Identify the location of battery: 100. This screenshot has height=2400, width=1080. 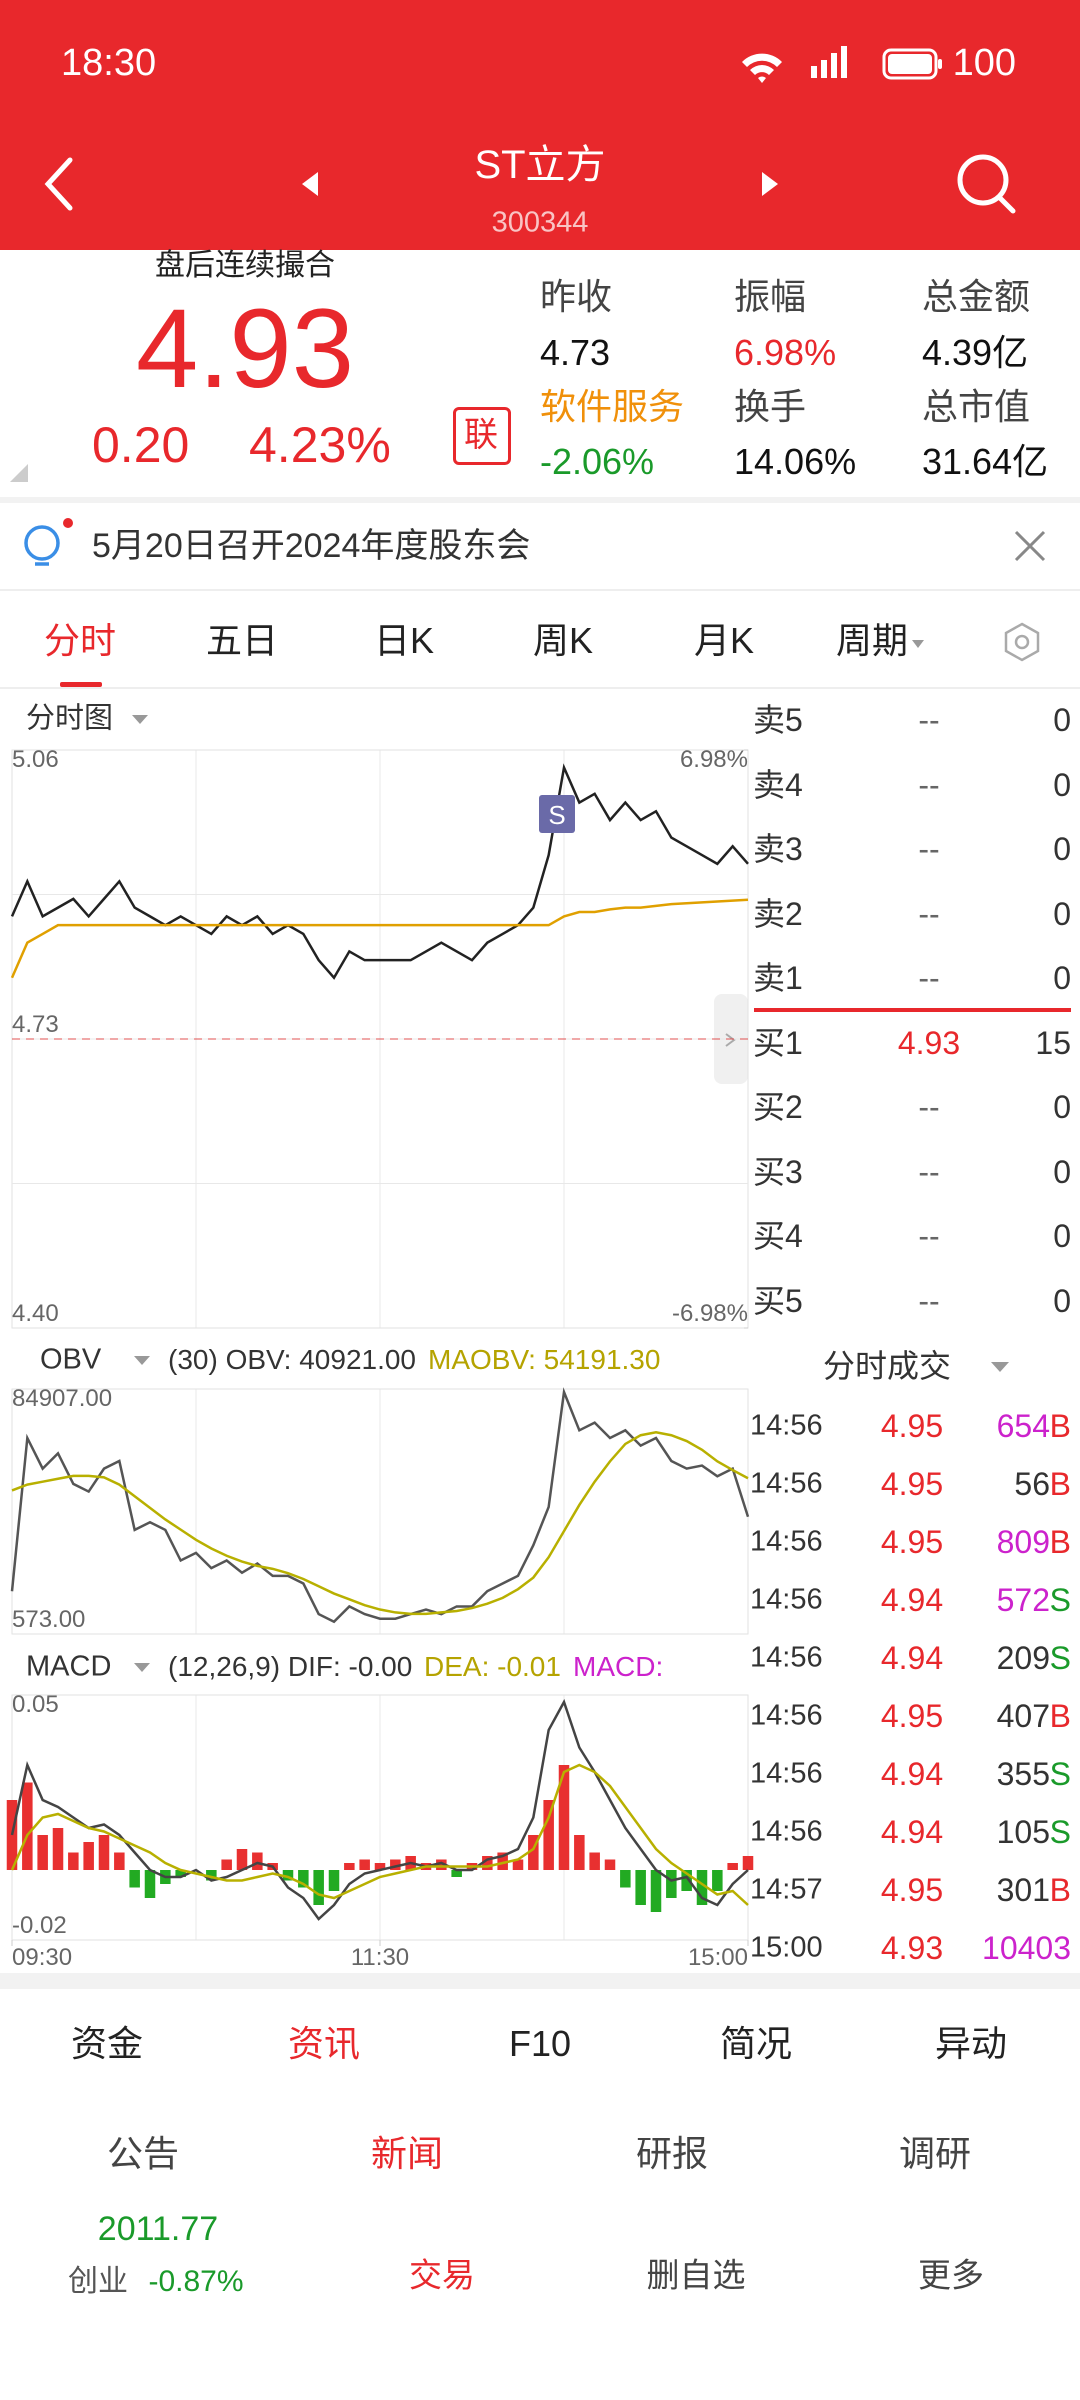
(984, 63).